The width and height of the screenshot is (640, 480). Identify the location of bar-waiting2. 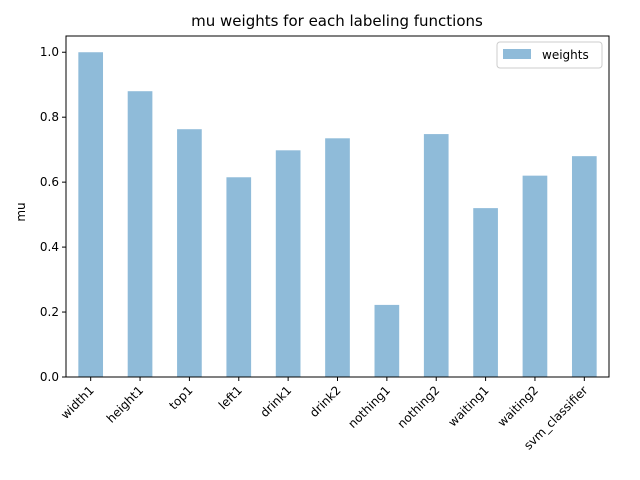
(535, 276).